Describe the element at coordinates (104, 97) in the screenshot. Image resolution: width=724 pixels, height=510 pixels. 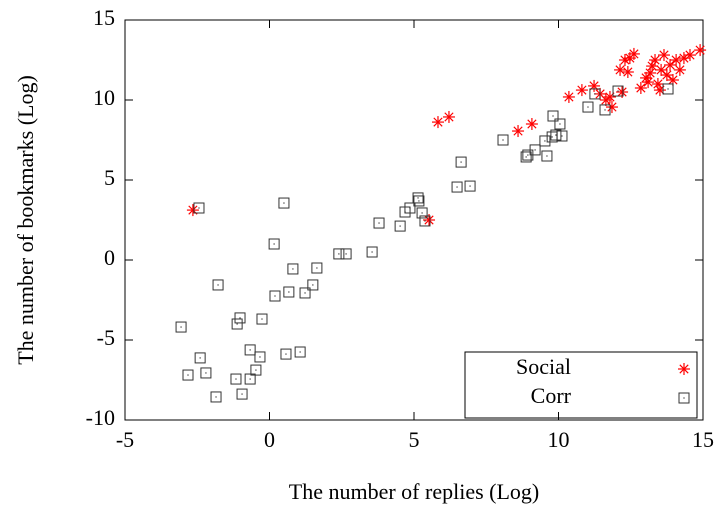
I see `y-tick-label: 10` at that location.